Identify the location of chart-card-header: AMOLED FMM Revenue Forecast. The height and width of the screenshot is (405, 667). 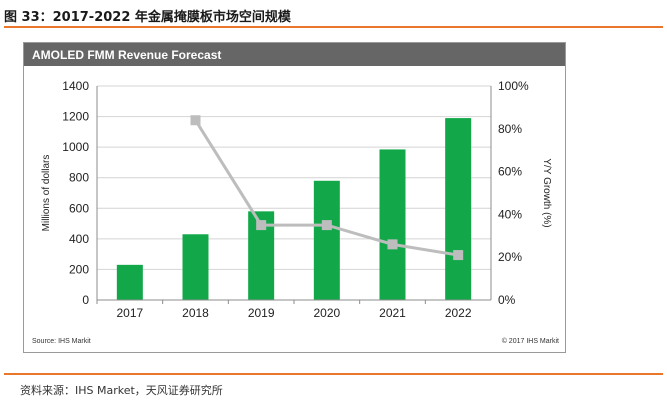
(294, 54).